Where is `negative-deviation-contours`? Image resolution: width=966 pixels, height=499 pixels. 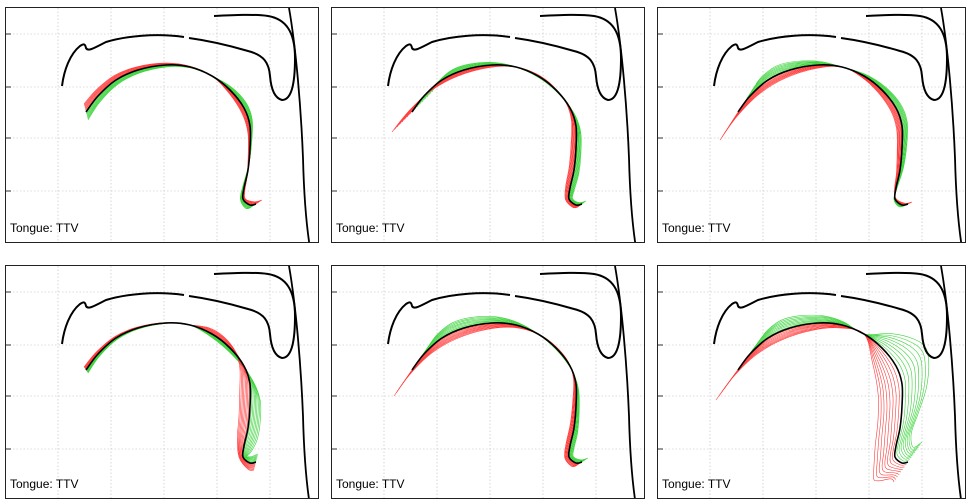
negative-deviation-contours is located at coordinates (171, 137).